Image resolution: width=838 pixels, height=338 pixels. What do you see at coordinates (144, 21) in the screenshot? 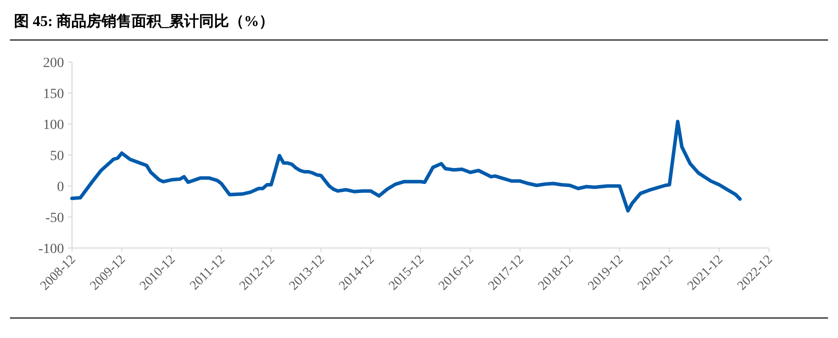
I see `chart-title: 图 45: 商品房销售面积_累计同比（%）` at bounding box center [144, 21].